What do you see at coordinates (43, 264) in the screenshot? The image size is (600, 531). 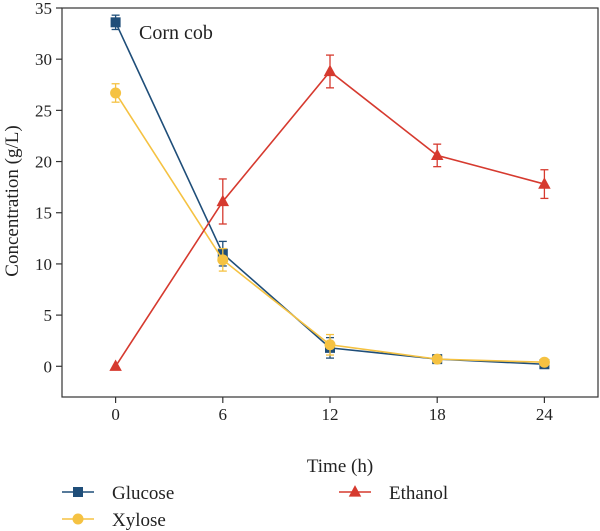 I see `y-tick-label: 10` at bounding box center [43, 264].